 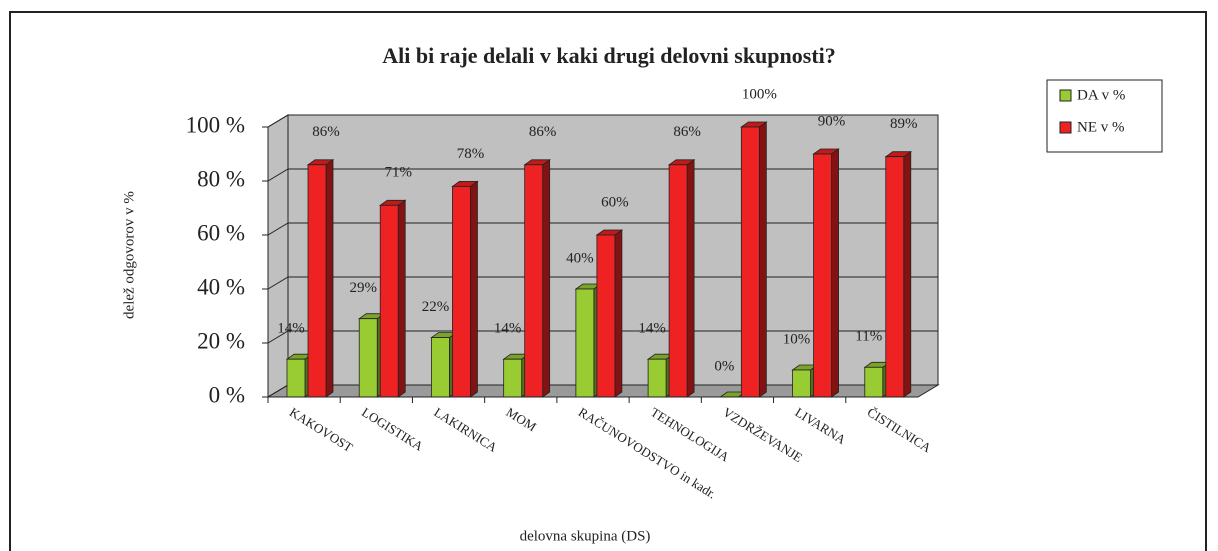 What do you see at coordinates (797, 339) in the screenshot?
I see `data-label: 10%` at bounding box center [797, 339].